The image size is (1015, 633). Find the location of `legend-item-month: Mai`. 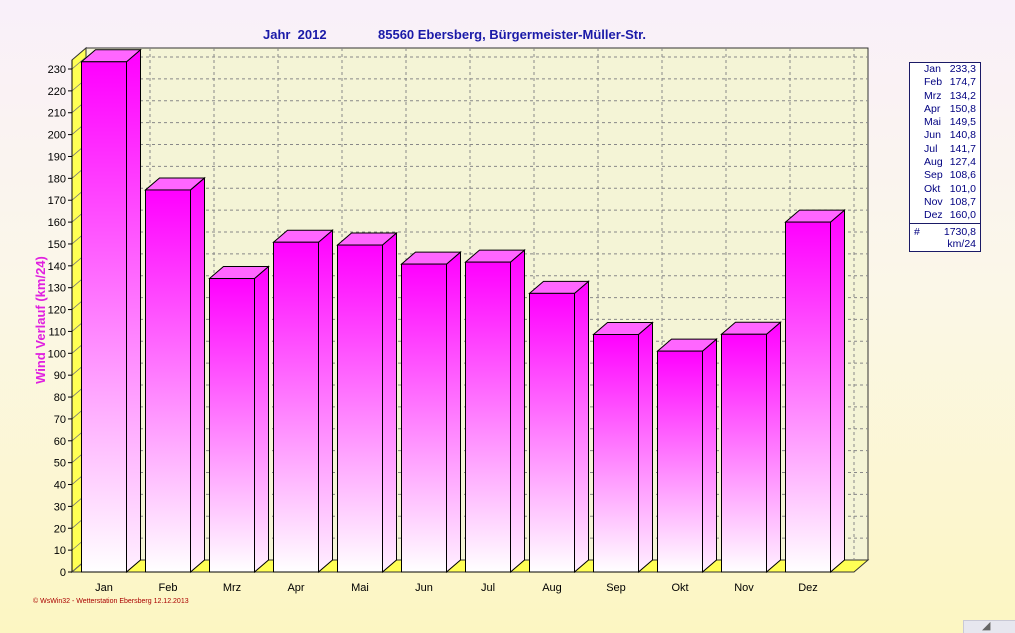

legend-item-month: Mai is located at coordinates (932, 122).